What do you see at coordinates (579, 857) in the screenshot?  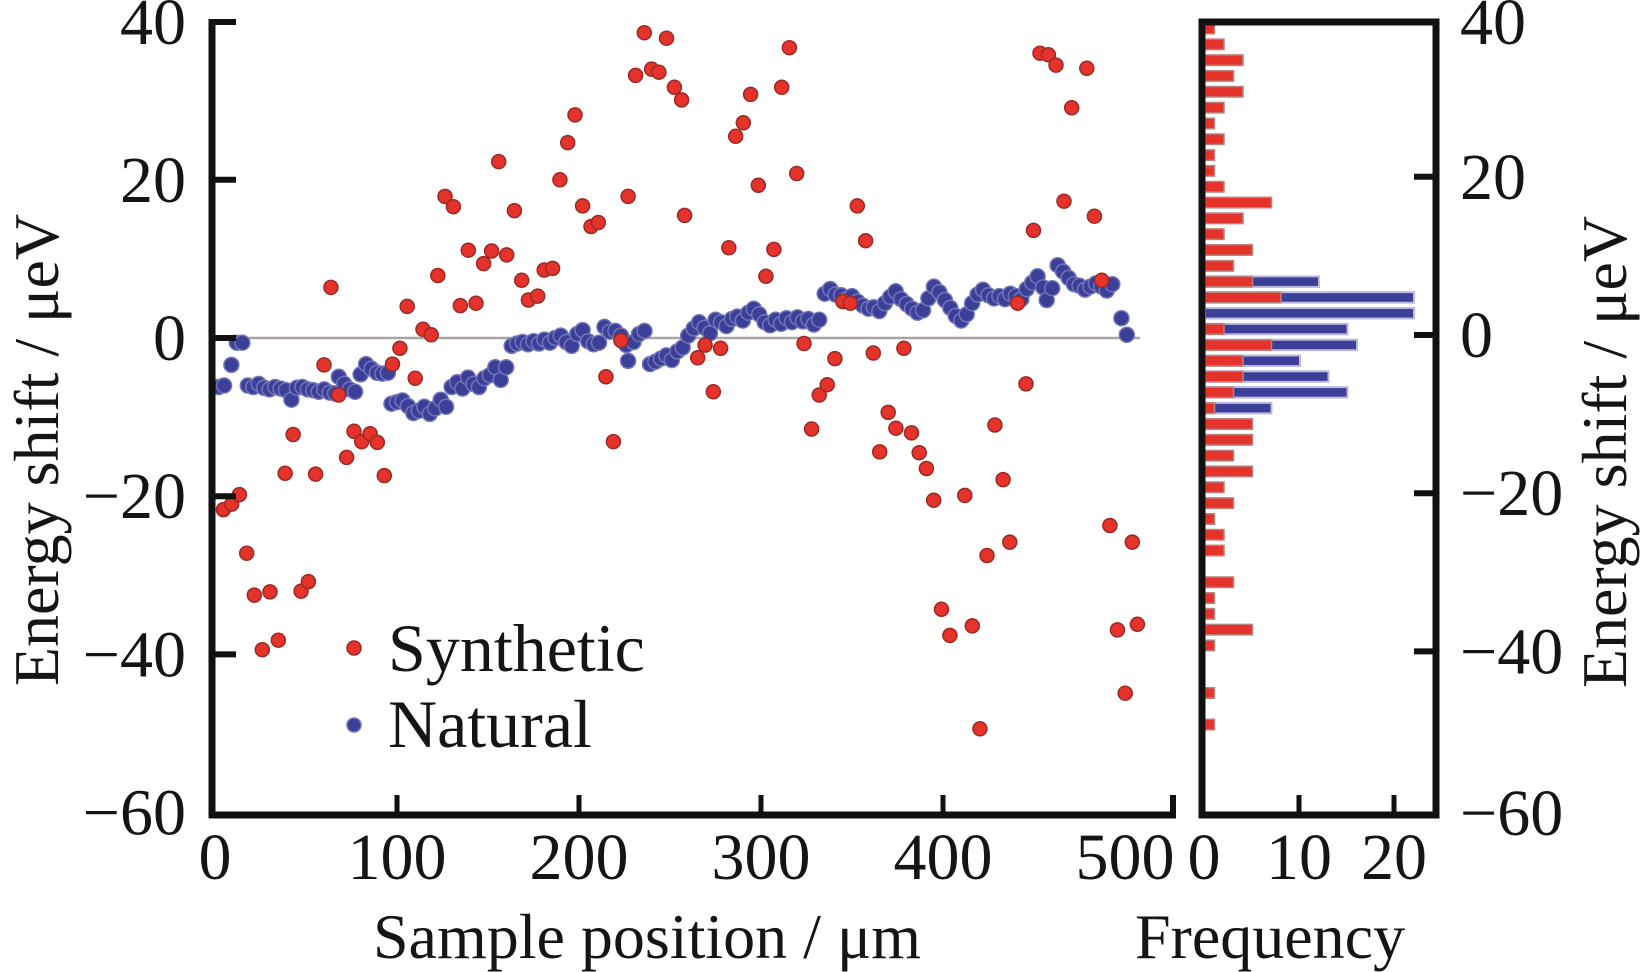 I see `x-tick-label: 200` at bounding box center [579, 857].